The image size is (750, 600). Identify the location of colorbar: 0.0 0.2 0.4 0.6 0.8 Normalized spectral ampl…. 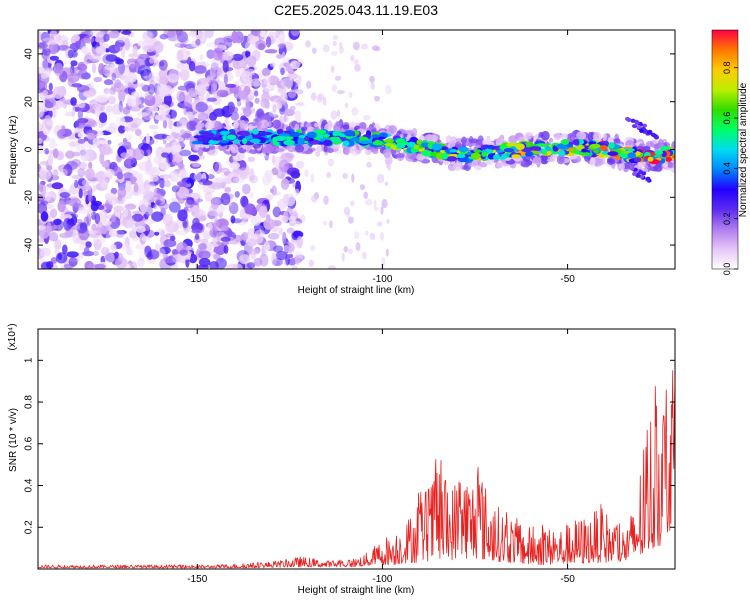
(730, 152).